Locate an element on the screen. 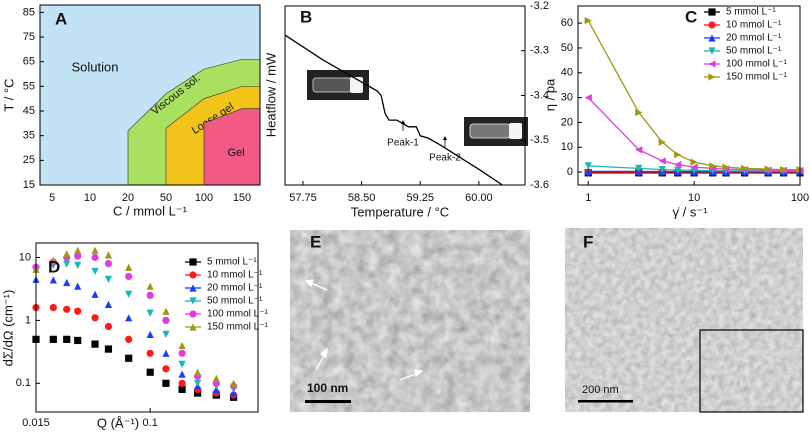 Image resolution: width=810 pixels, height=432 pixels. x-axis-title: Temperature / °C is located at coordinates (400, 211).